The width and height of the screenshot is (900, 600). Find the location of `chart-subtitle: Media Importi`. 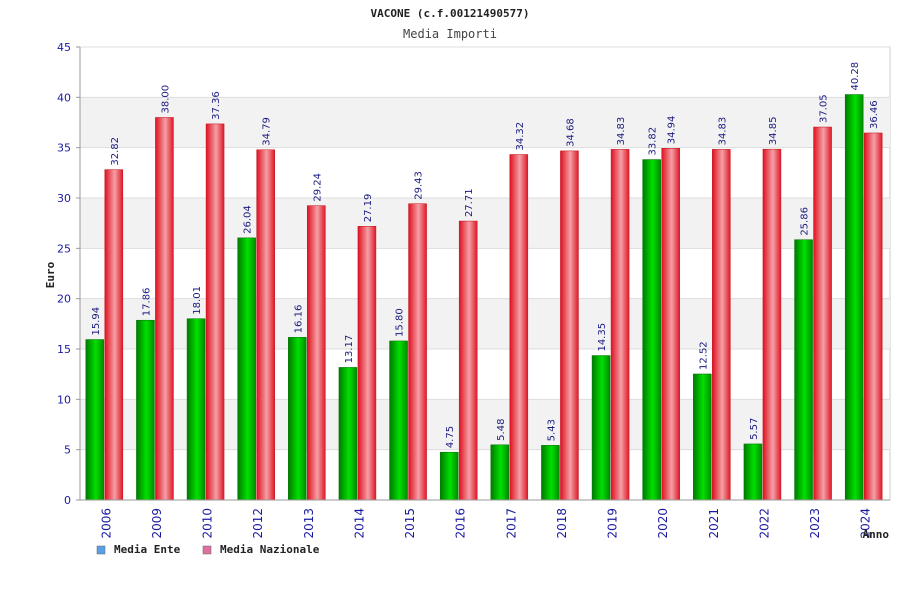

chart-subtitle: Media Importi is located at coordinates (450, 34).